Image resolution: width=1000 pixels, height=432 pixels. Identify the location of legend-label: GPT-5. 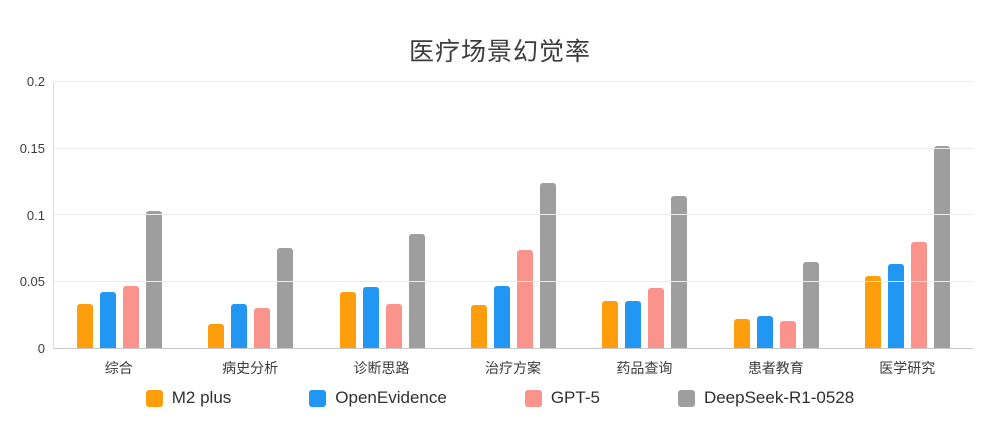
(575, 397).